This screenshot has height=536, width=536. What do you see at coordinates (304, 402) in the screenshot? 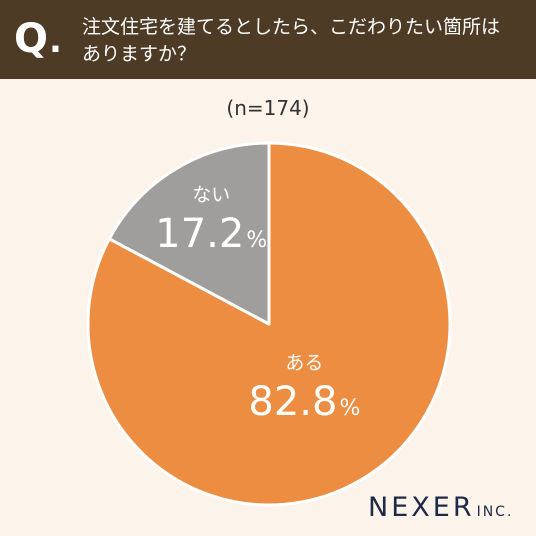
I see `slice-value-label-1: 82.8%` at bounding box center [304, 402].